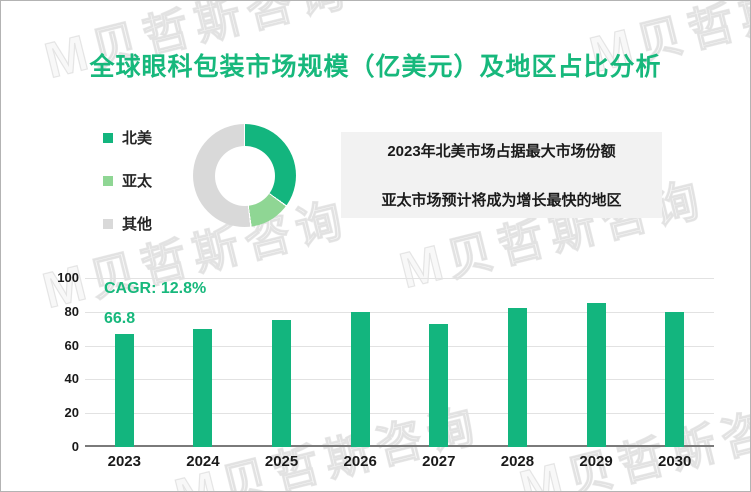 This screenshot has width=751, height=492. Describe the element at coordinates (124, 461) in the screenshot. I see `x-axis-label: 2023` at that location.